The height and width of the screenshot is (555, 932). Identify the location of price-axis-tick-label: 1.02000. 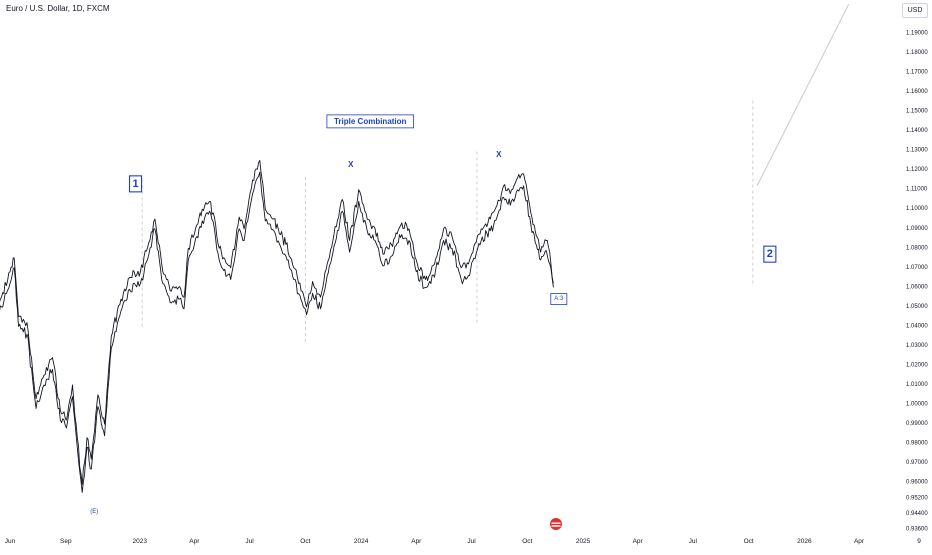
(917, 365).